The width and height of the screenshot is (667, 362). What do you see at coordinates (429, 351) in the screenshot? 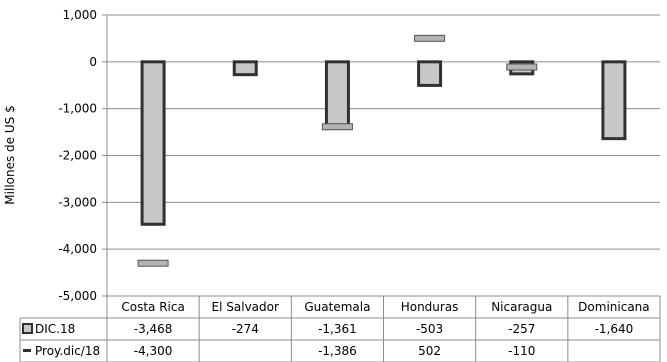
I see `data-label: 502` at bounding box center [429, 351].